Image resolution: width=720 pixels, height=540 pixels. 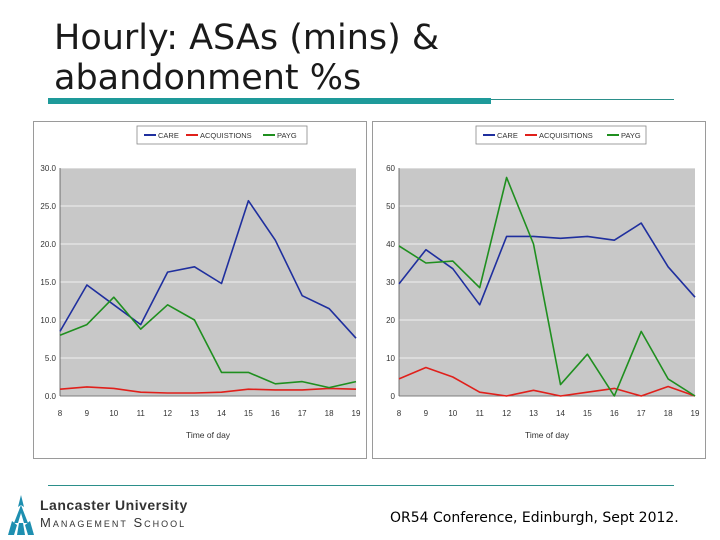 What do you see at coordinates (287, 135) in the screenshot?
I see `left-legend-label-2: PAYG` at bounding box center [287, 135].